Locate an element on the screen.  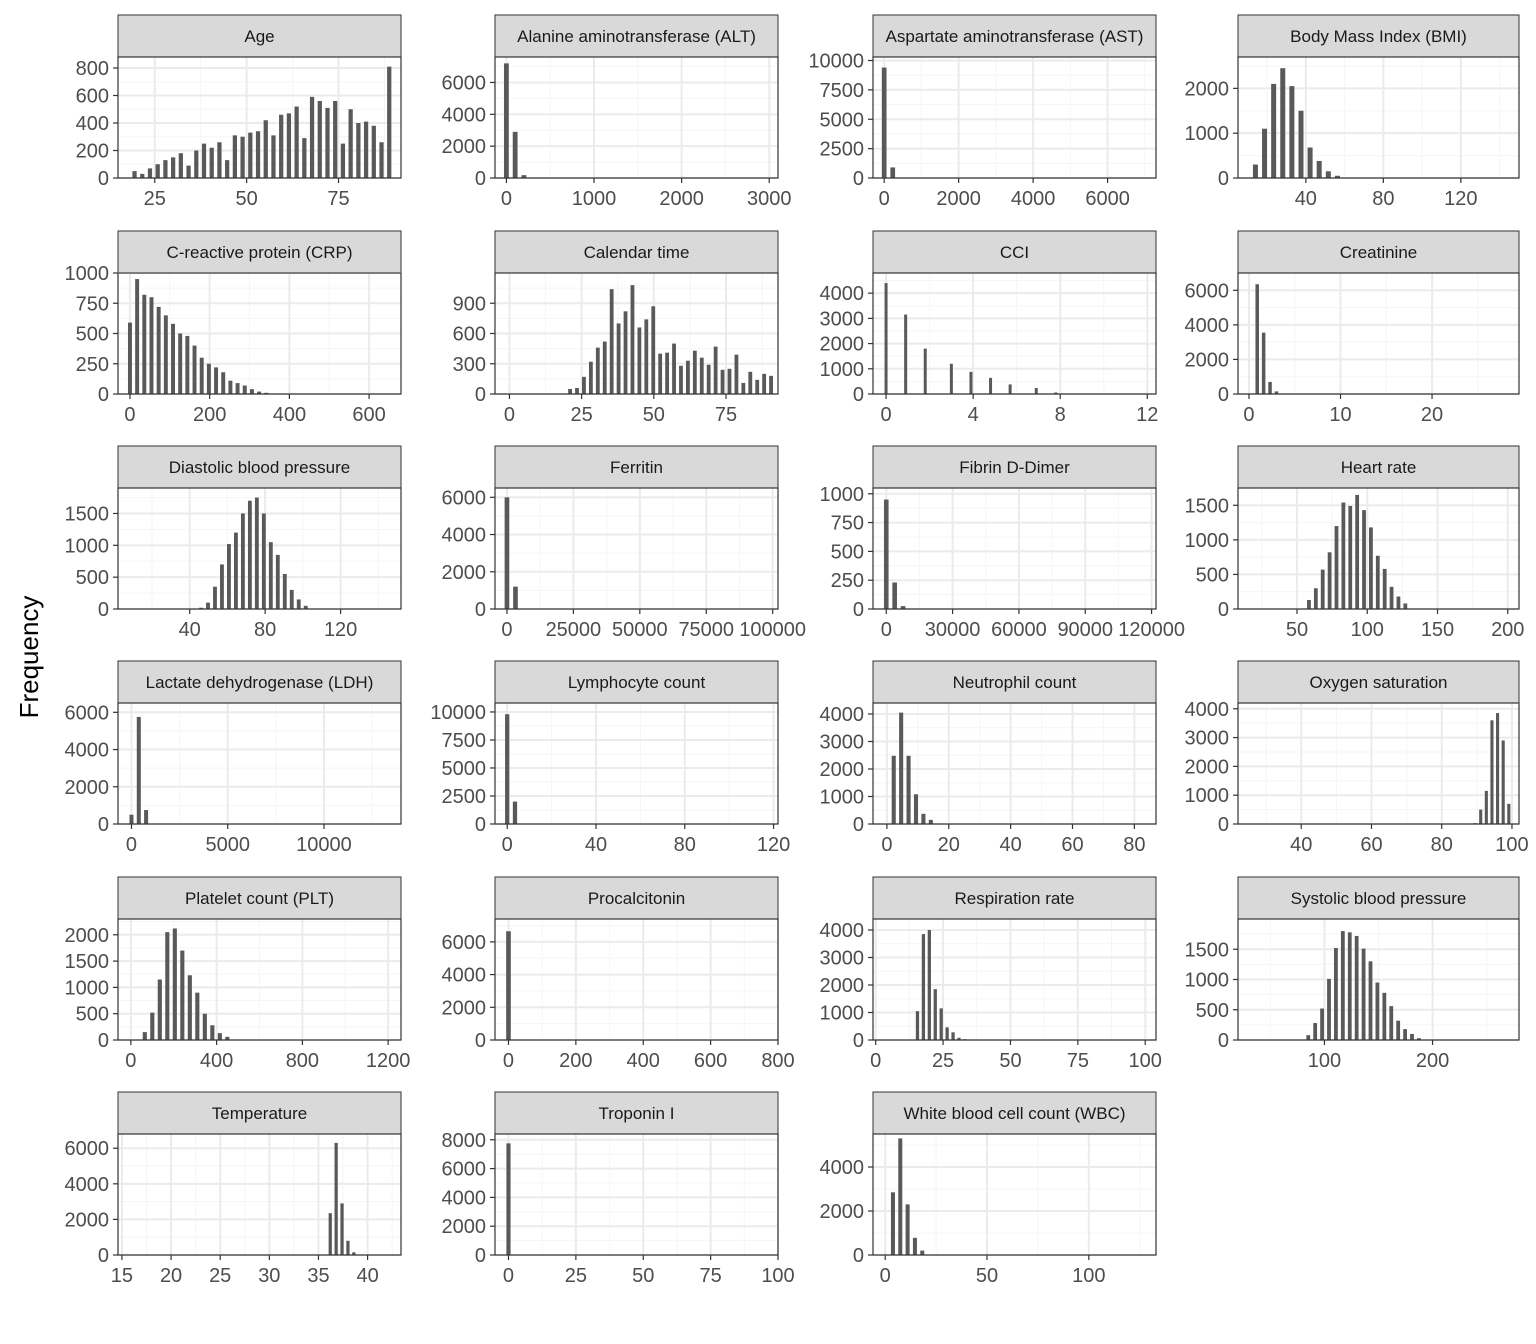
panel-procalcitonin-strip is located at coordinates (636, 898).